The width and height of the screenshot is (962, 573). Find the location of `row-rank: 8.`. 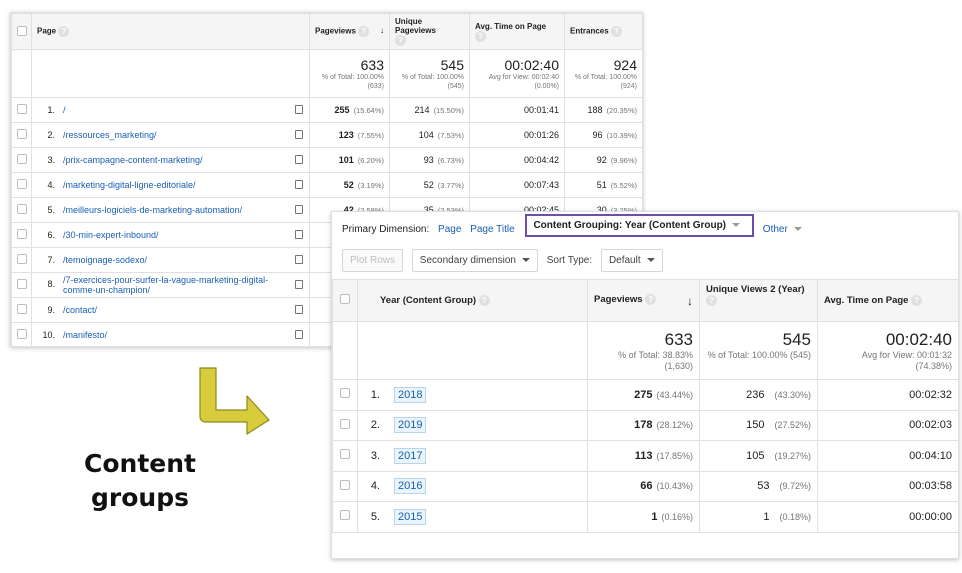

row-rank: 8. is located at coordinates (51, 284).